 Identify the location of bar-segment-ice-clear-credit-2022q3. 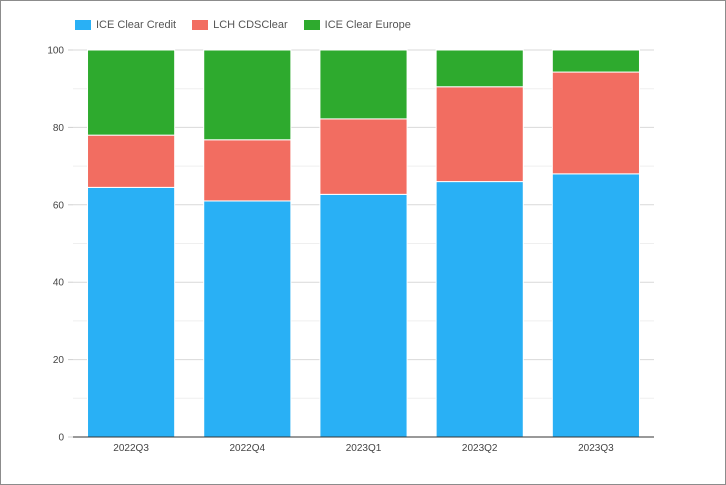
(131, 312).